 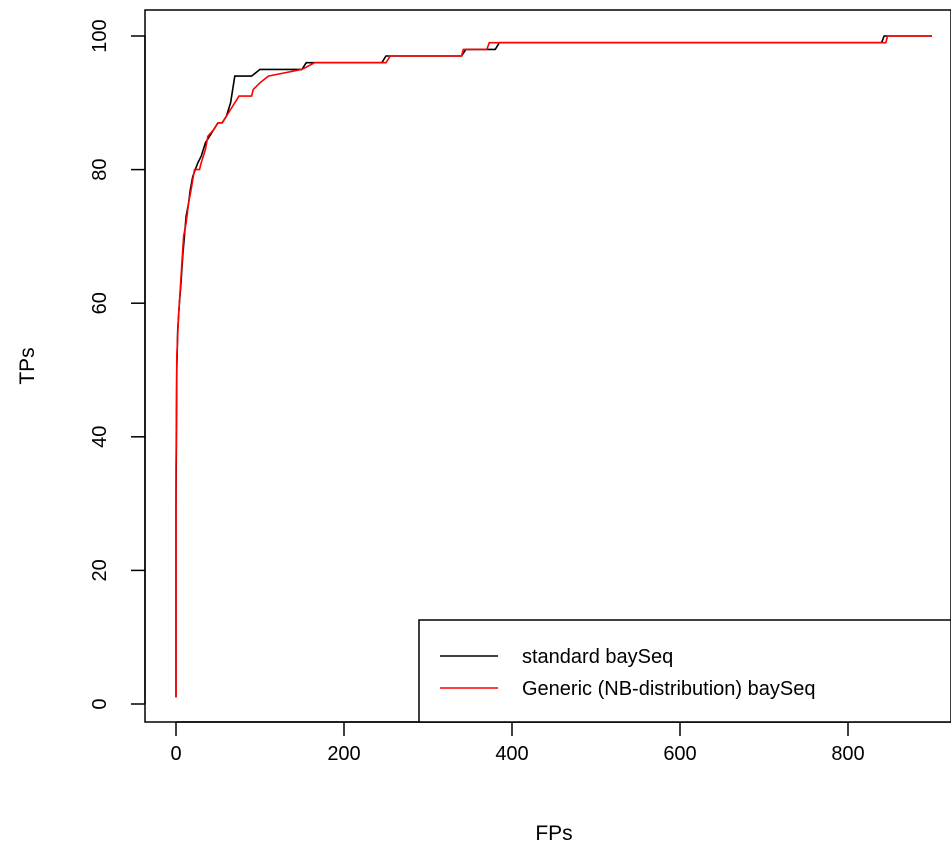 I want to click on x-axis-title: FPs, so click(x=553, y=833).